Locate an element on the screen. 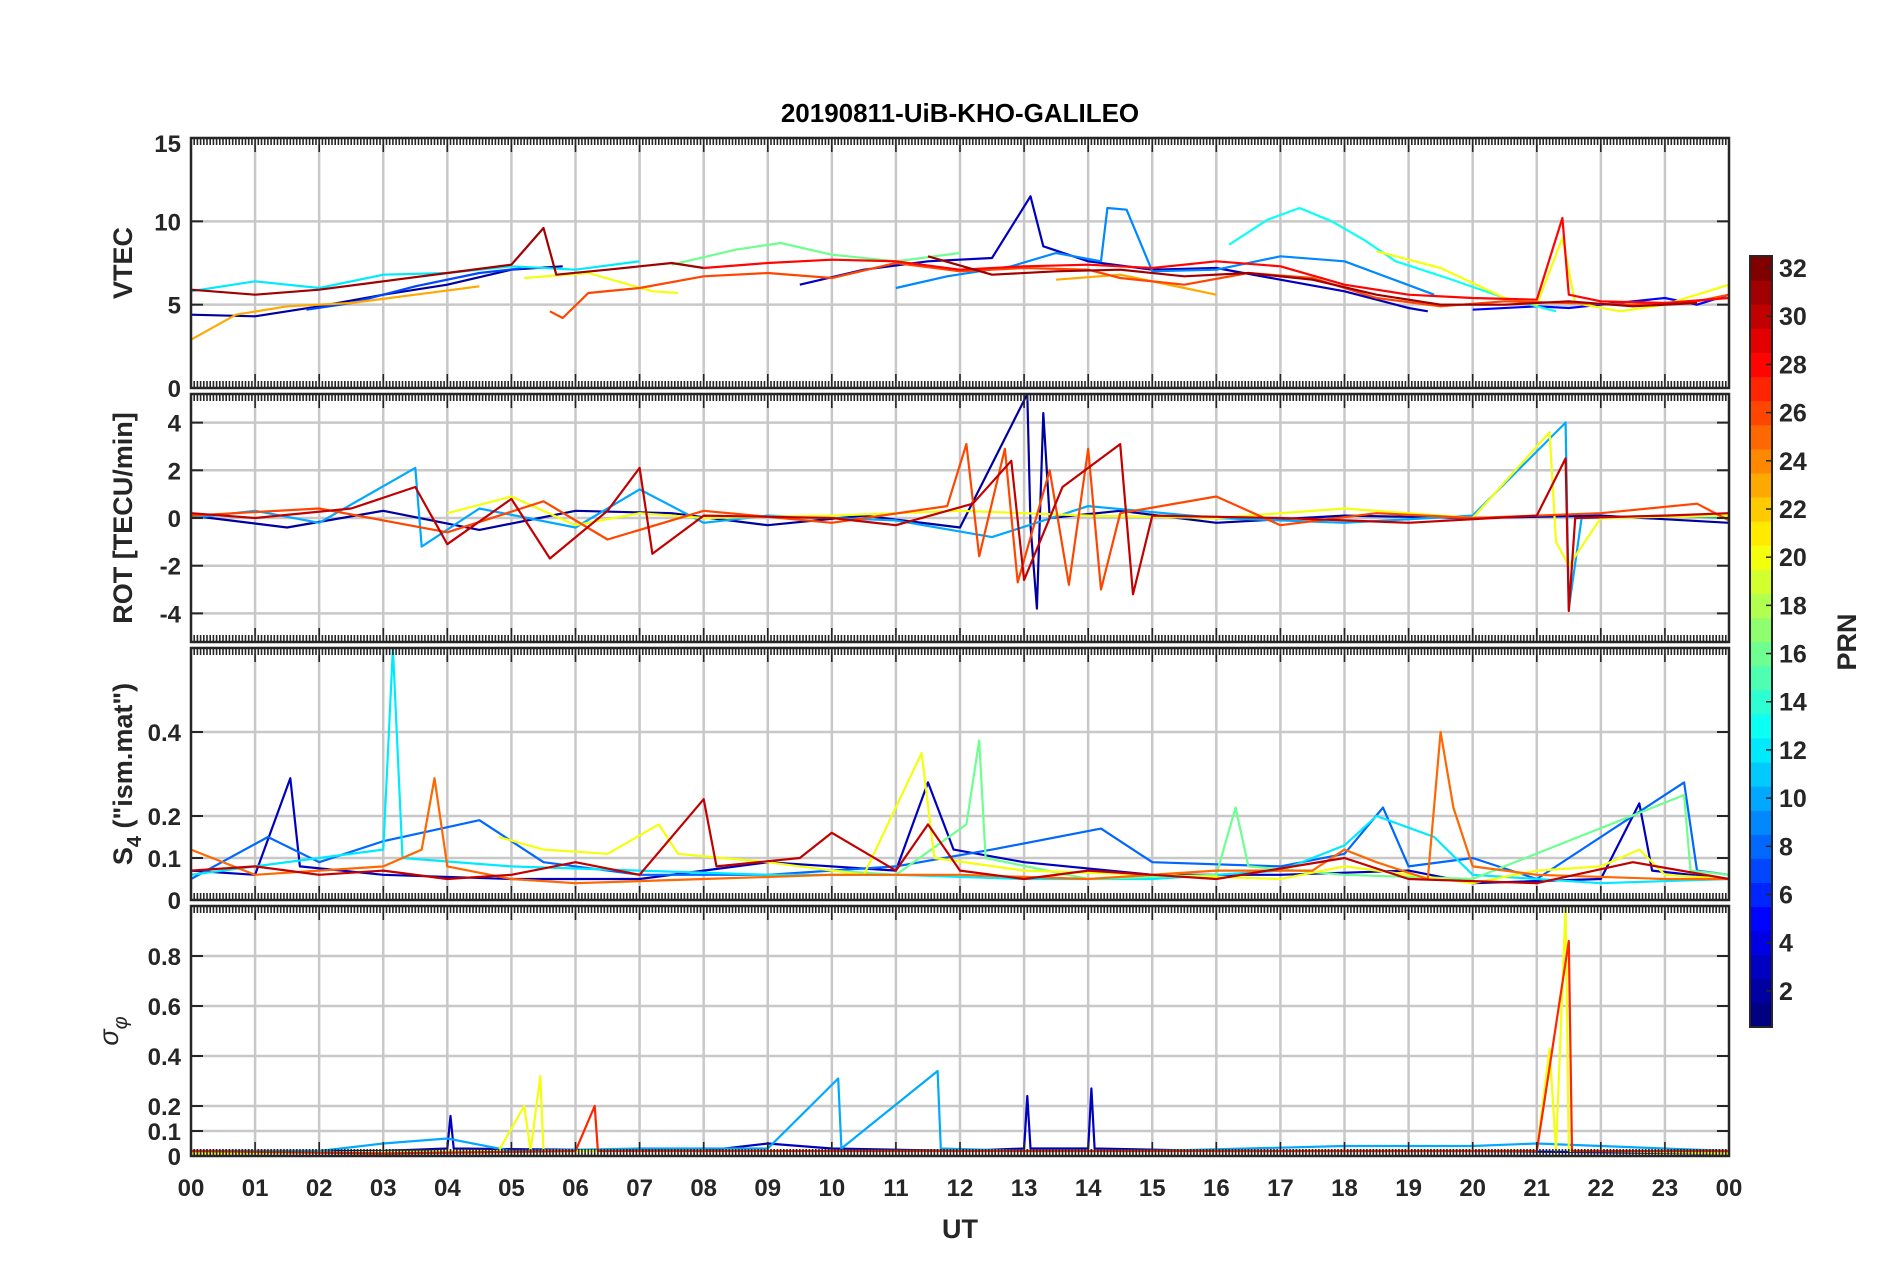 This screenshot has width=1902, height=1272. y-axis-label-sub: φ is located at coordinates (121, 1022).